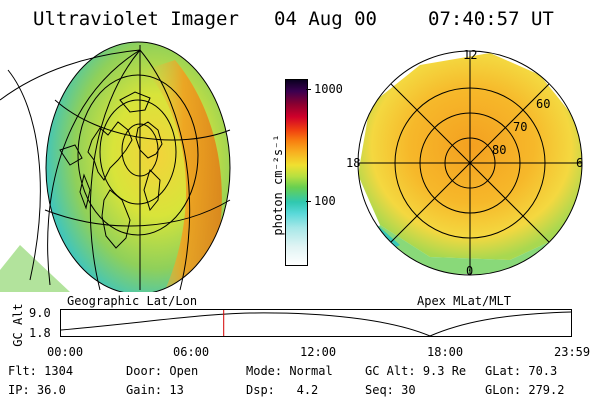 The image size is (600, 400). Describe the element at coordinates (328, 89) in the screenshot. I see `colorbar-tick-1000: 1000` at that location.